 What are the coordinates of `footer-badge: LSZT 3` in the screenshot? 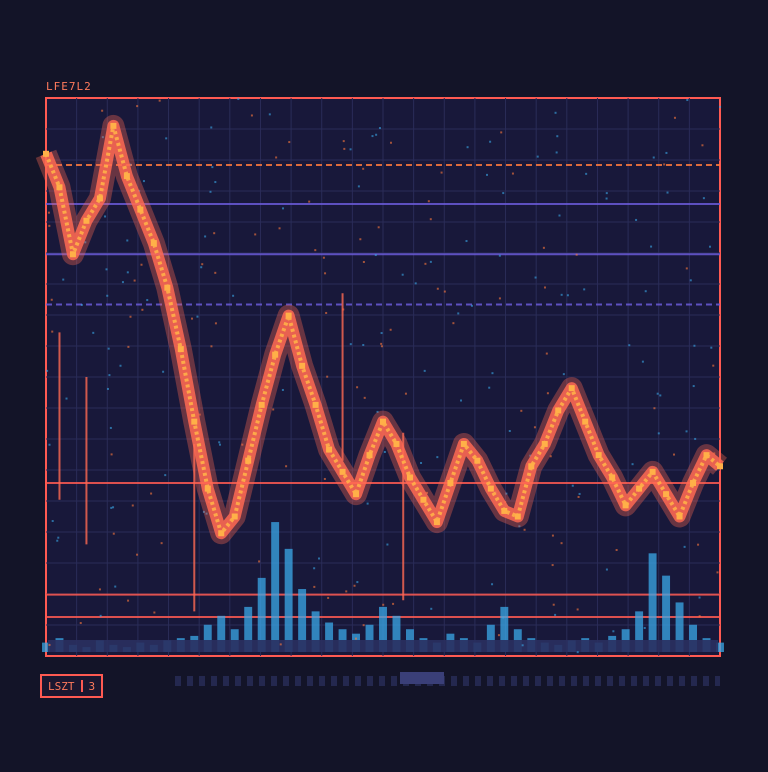 It's located at (72, 686).